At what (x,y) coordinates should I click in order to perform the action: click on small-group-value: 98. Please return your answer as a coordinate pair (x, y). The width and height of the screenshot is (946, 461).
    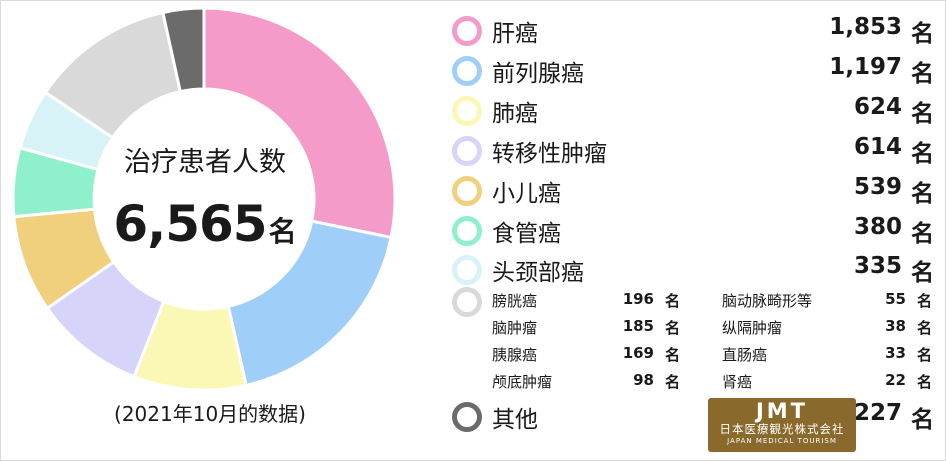
    Looking at the image, I should click on (643, 380).